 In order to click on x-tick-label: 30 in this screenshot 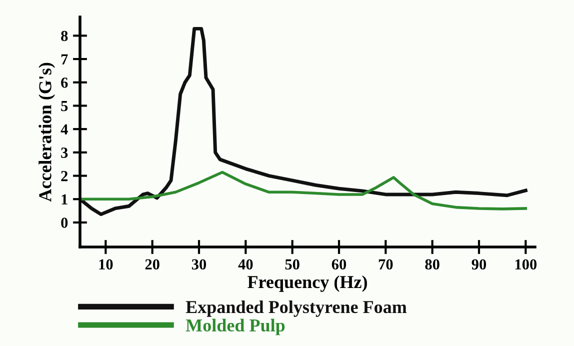, I will do `click(199, 264)`.